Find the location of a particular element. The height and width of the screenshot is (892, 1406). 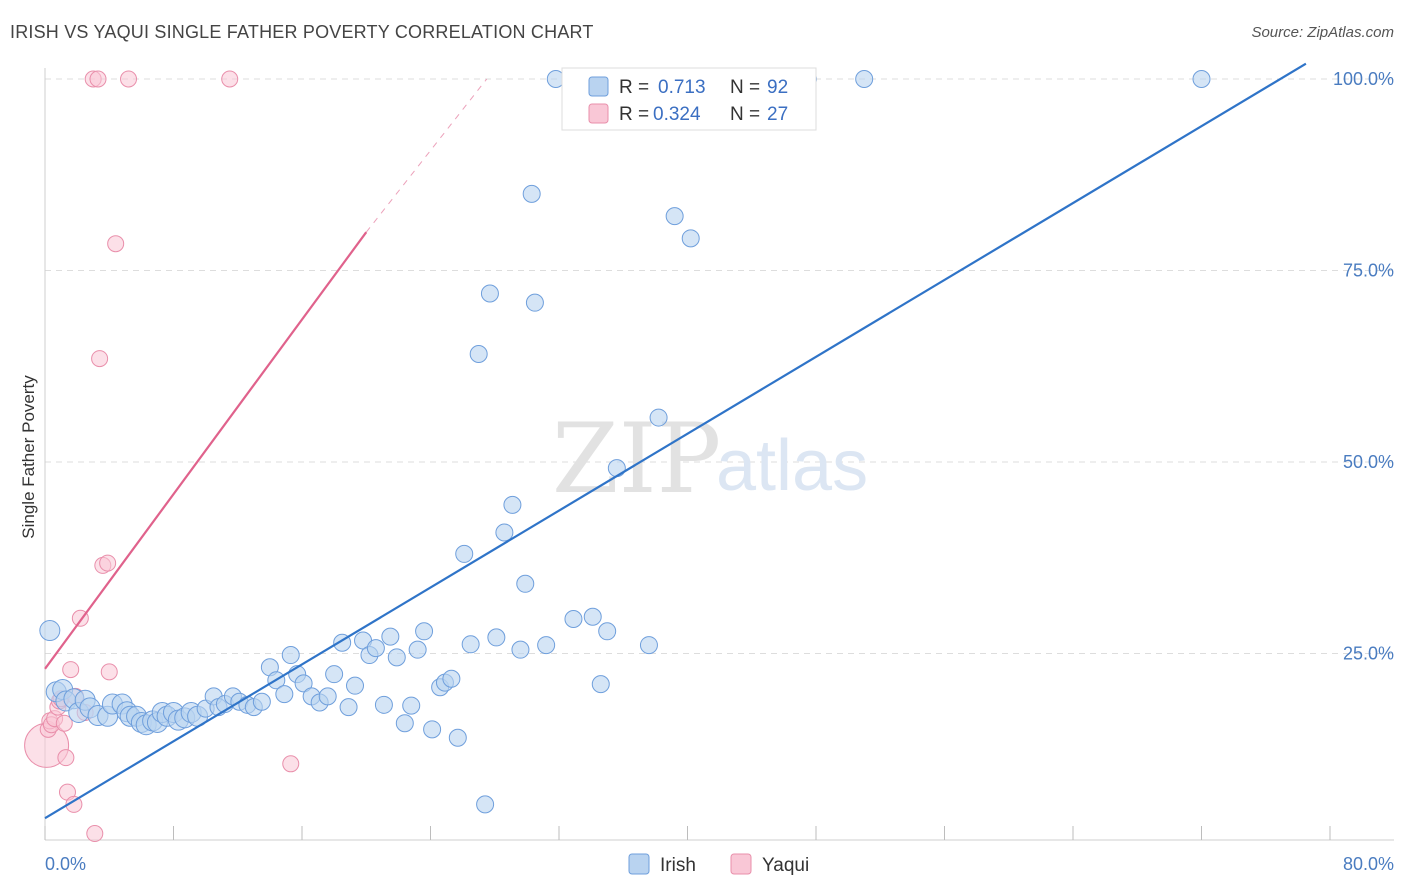

legend-irish-r-label: R = is located at coordinates (634, 87).